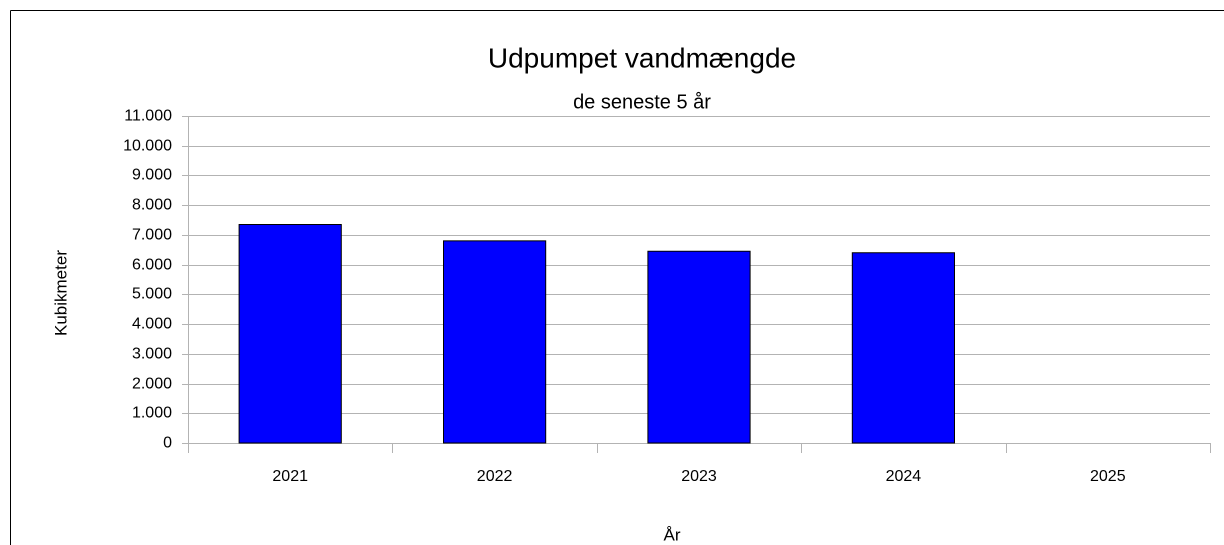  Describe the element at coordinates (672, 534) in the screenshot. I see `x-axis-title: År` at that location.